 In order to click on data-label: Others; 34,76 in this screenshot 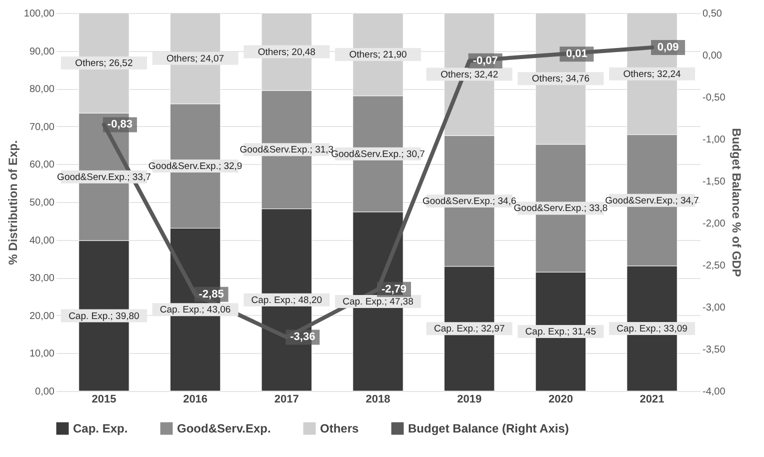, I will do `click(561, 79)`.